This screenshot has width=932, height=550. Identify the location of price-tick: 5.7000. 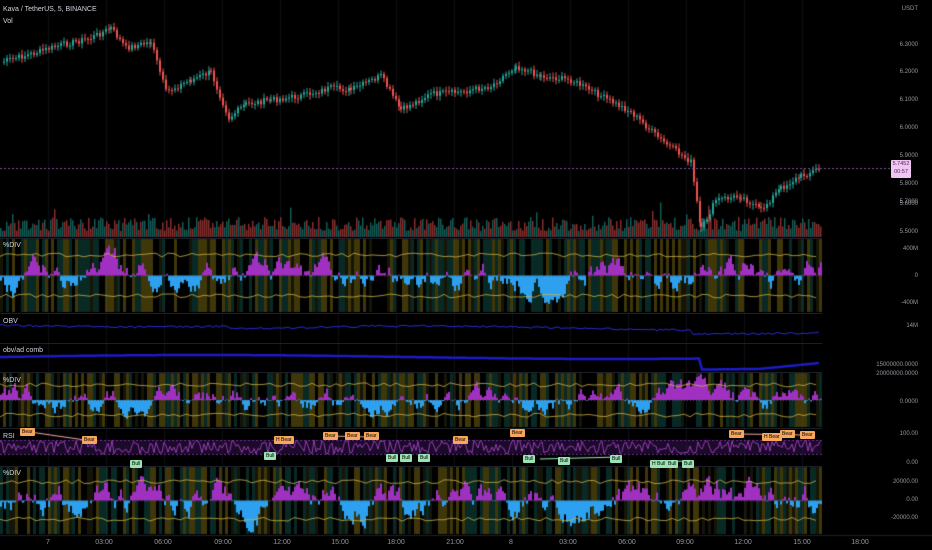
(908, 202).